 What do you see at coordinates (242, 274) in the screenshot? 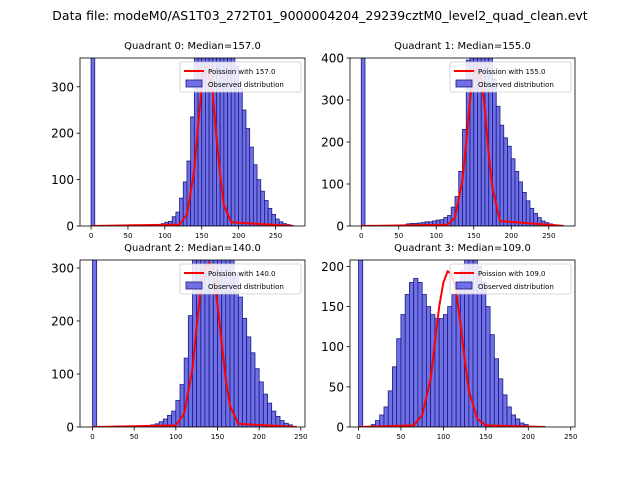
I see `legend-fit-label: Poission with 140.0` at bounding box center [242, 274].